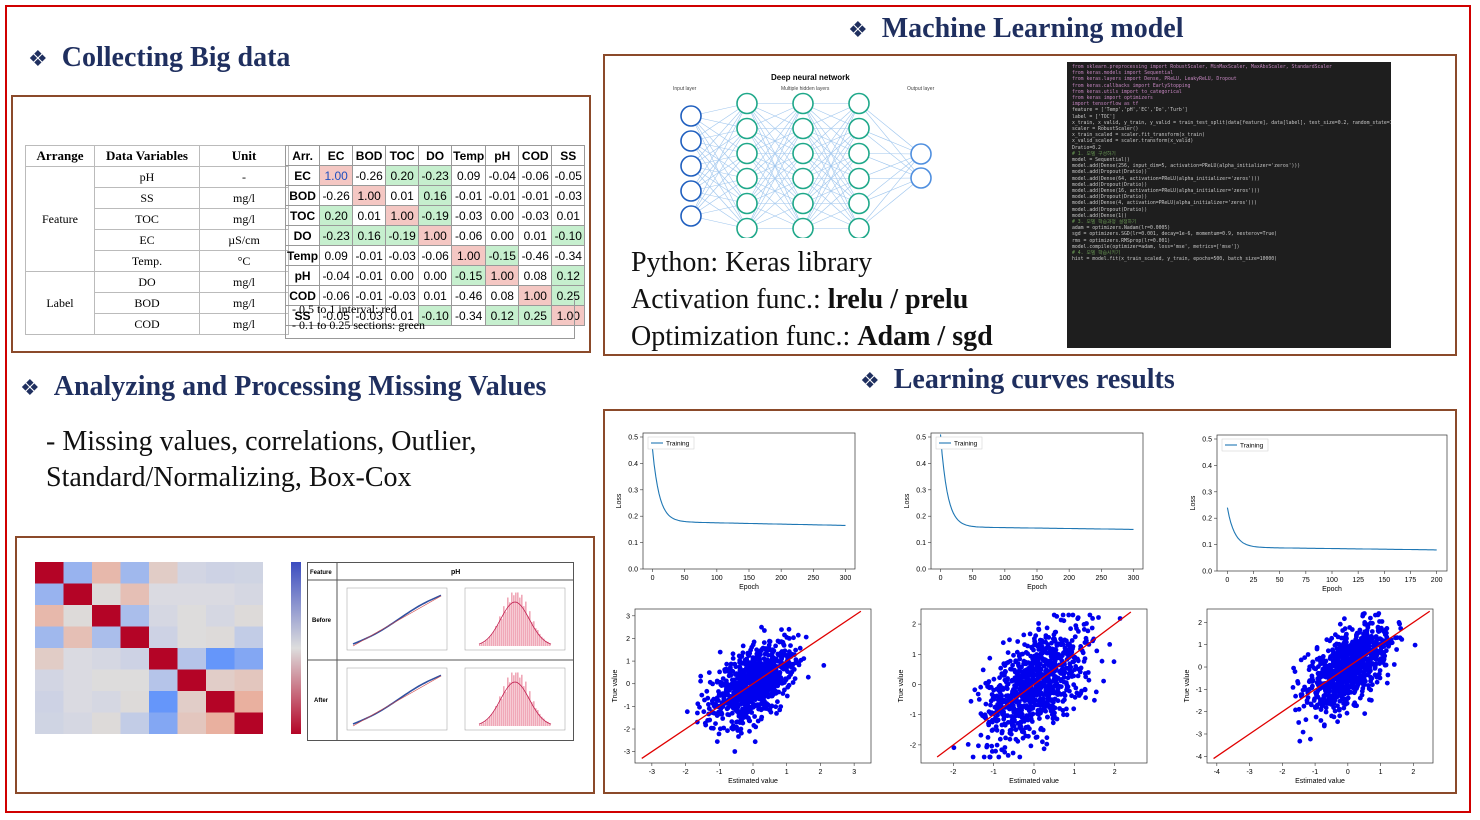  What do you see at coordinates (157, 324) in the screenshot?
I see `variables-row: COD mg/l` at bounding box center [157, 324].